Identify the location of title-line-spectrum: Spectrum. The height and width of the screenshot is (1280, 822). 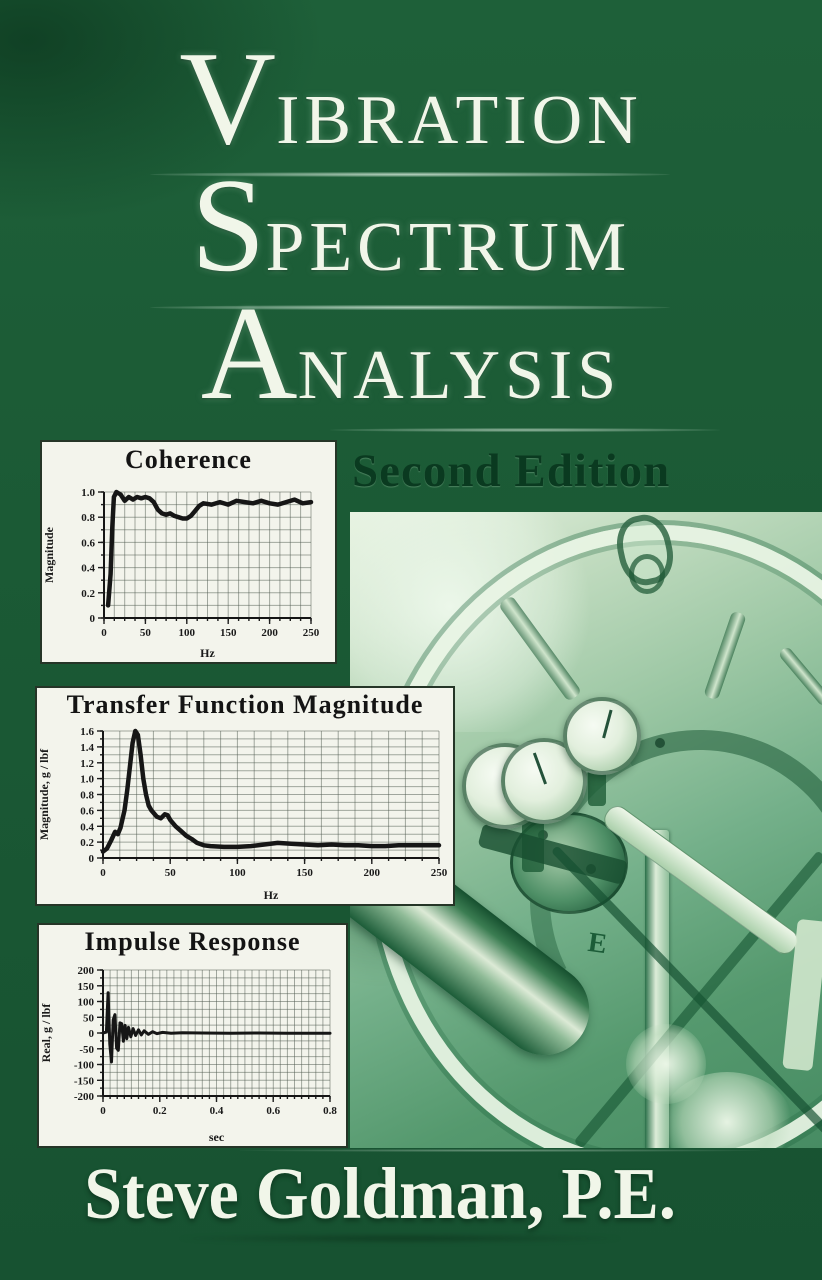
(411, 225).